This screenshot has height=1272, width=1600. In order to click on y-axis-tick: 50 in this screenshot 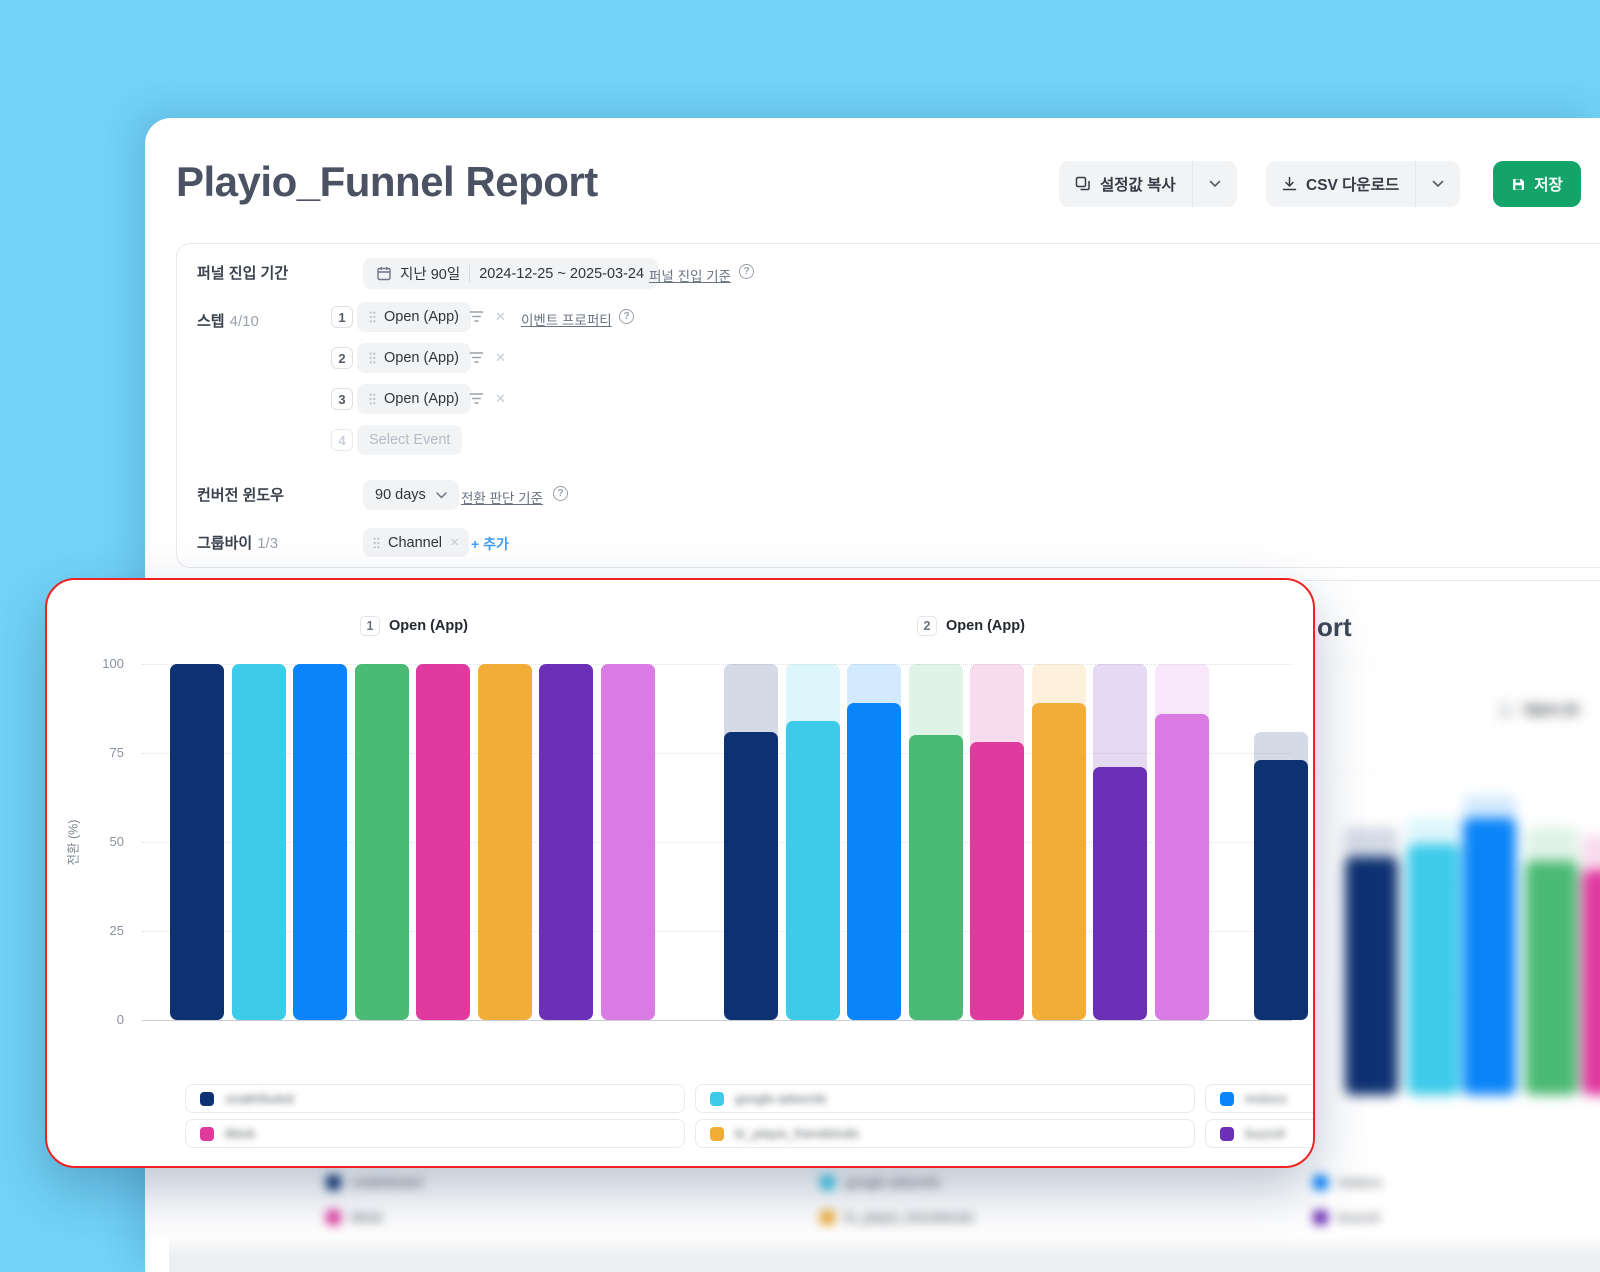, I will do `click(116, 841)`.